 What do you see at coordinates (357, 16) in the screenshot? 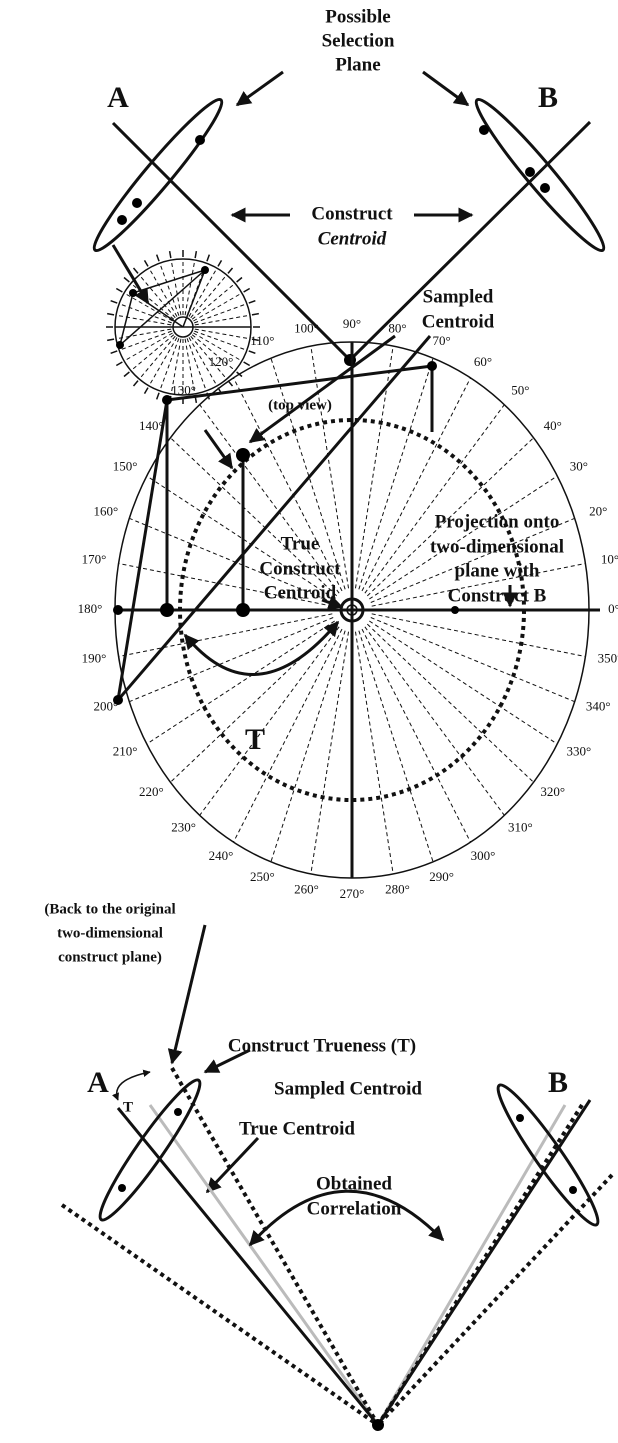
I see `label: Possible` at bounding box center [357, 16].